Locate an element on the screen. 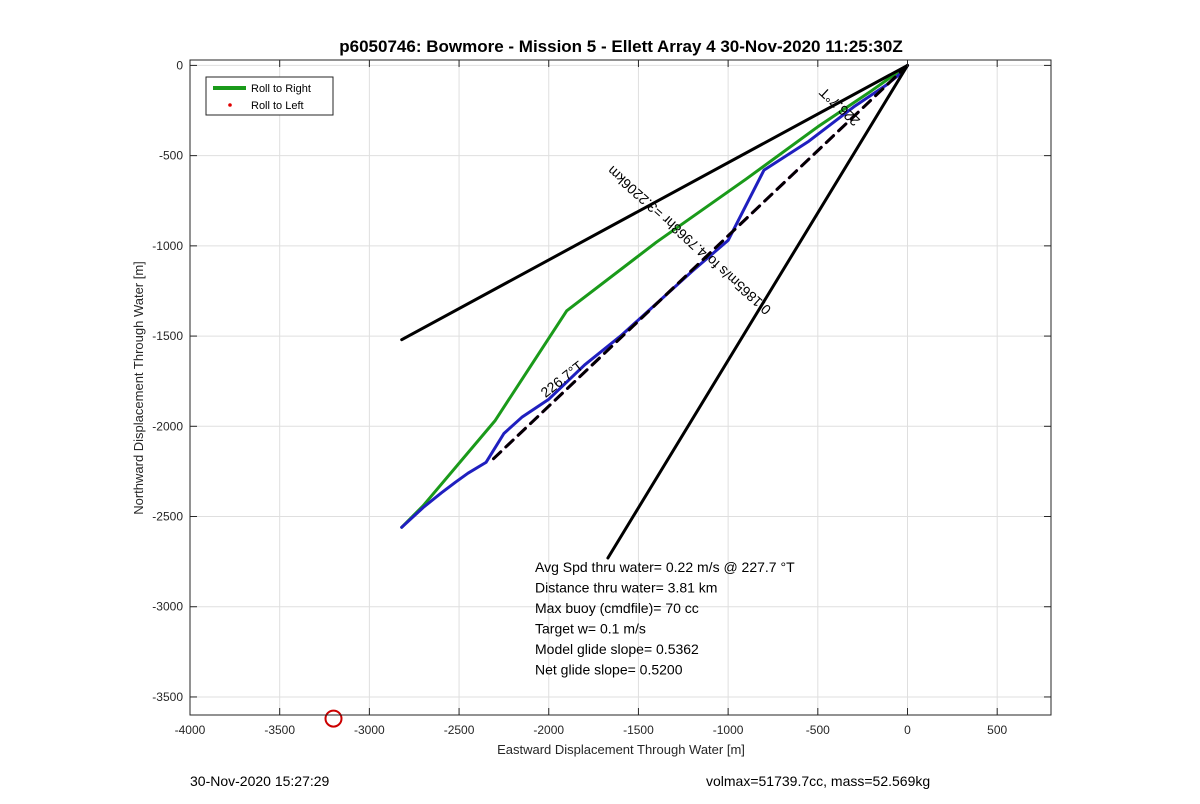  legend-box is located at coordinates (269, 96).